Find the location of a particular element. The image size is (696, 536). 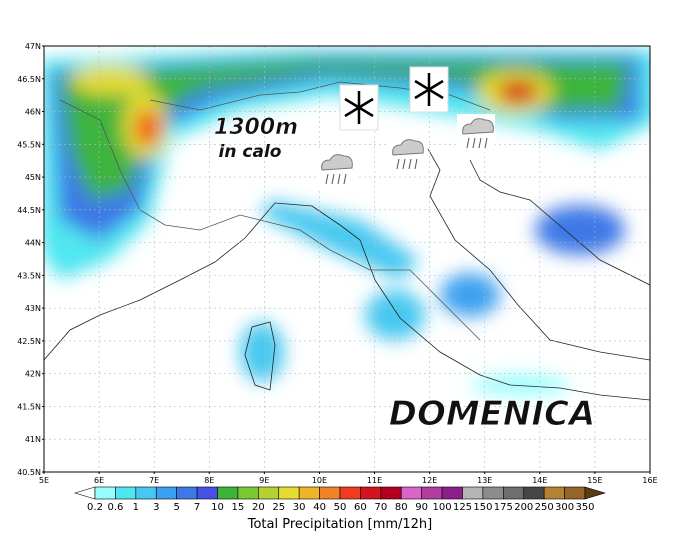

lon-tick-label: 15E is located at coordinates (594, 480).